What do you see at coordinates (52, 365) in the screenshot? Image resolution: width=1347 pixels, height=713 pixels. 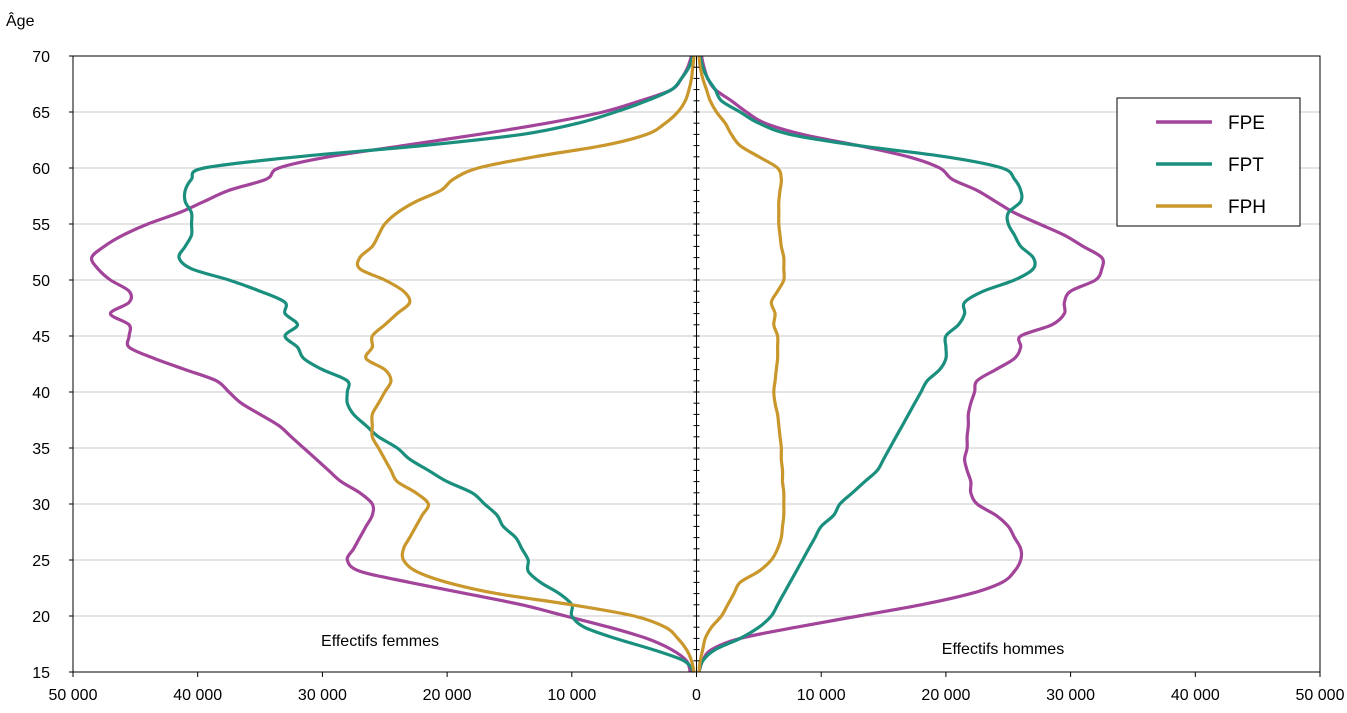 I see `y-axis-ticks: 15 20 25 30 35 40 45 50 55 60 65 70` at bounding box center [52, 365].